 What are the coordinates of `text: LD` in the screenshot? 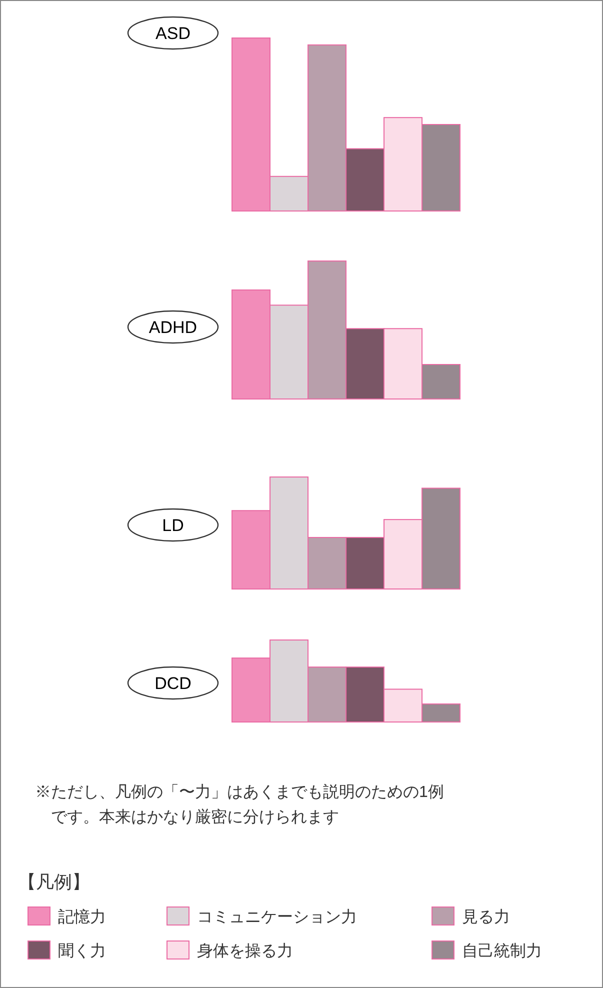 It's located at (173, 525).